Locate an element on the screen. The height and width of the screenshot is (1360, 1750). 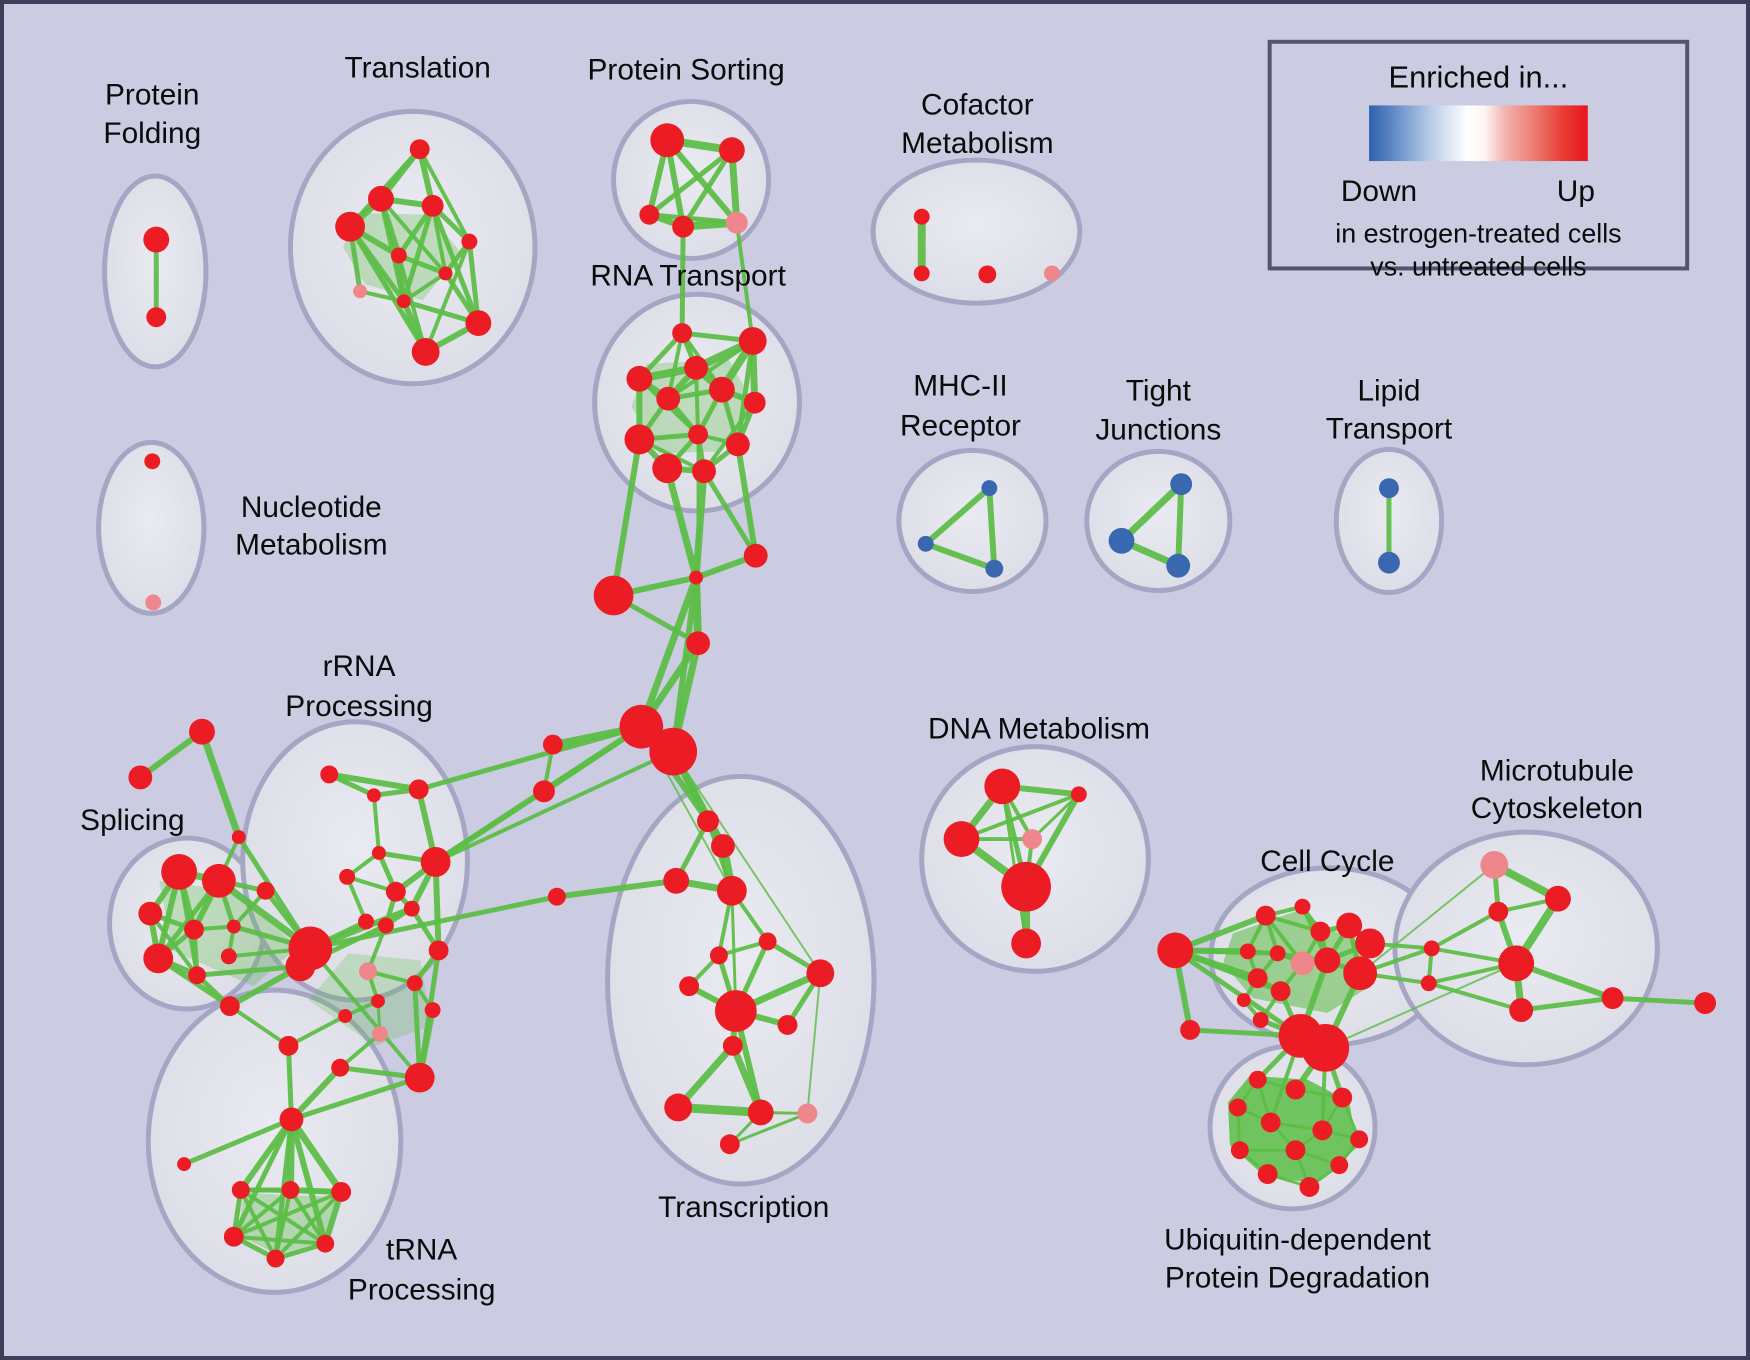
gene-set-node-cc9 is located at coordinates (1360, 973).